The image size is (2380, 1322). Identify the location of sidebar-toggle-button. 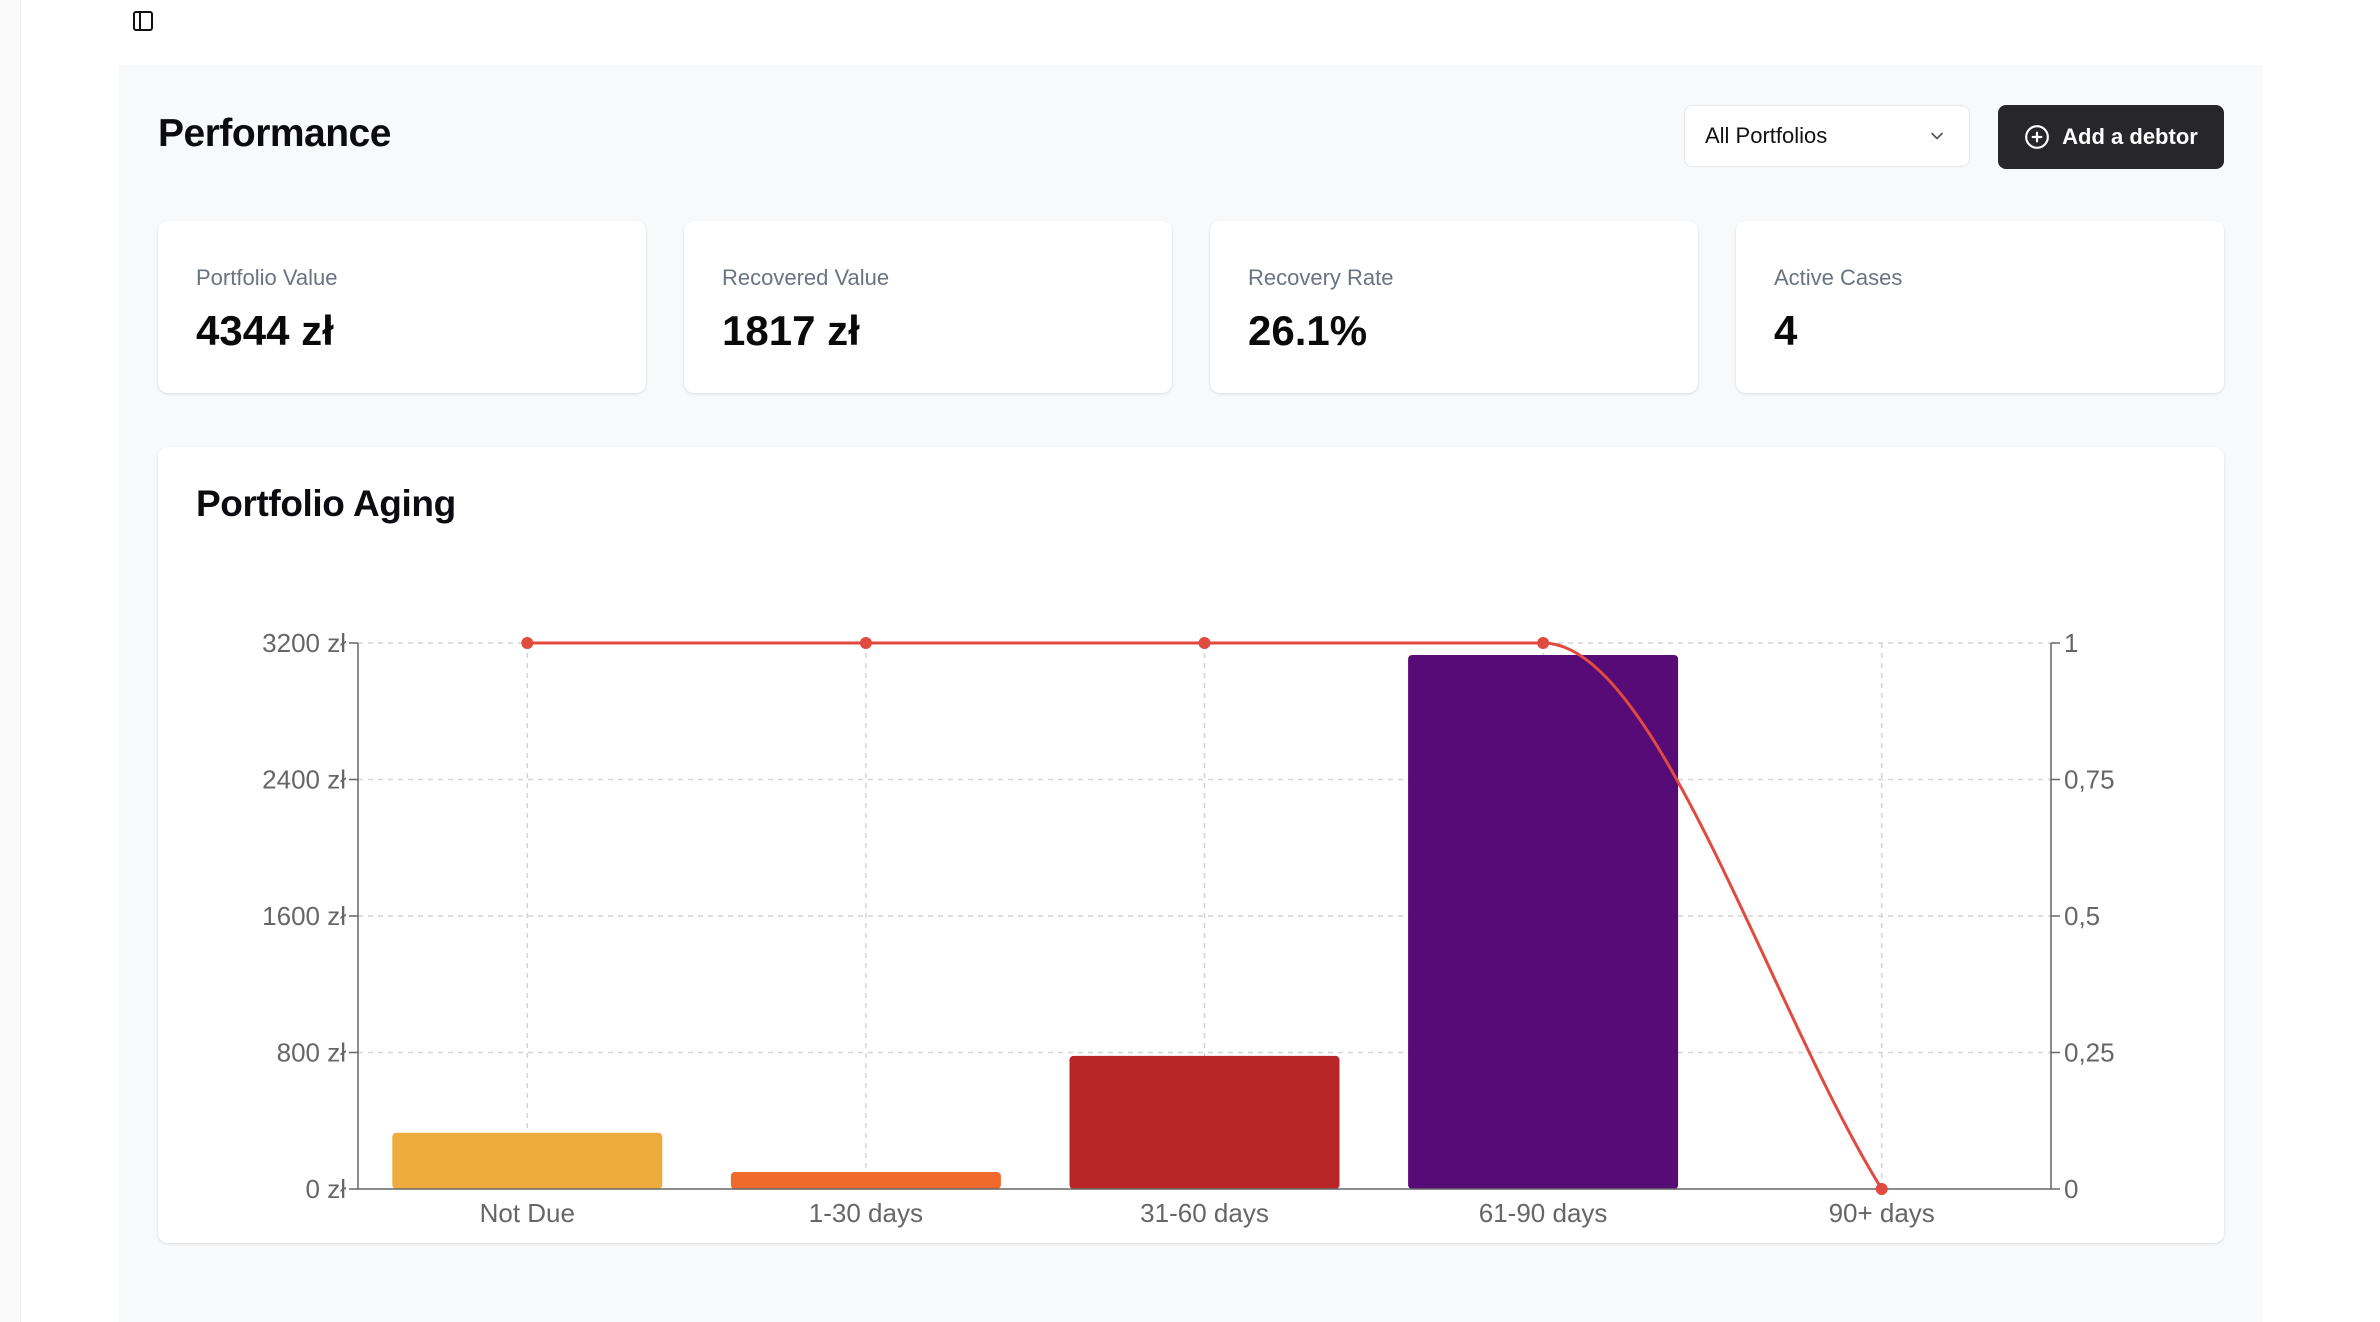
(143, 21).